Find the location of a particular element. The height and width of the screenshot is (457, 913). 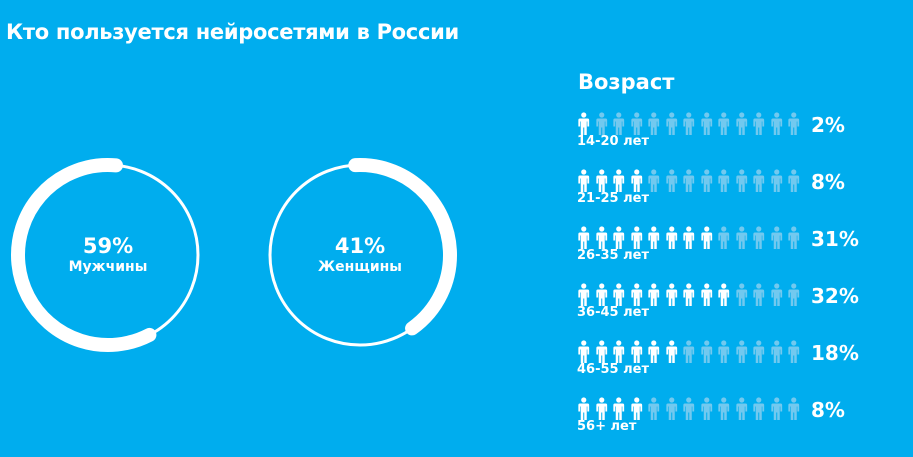

female-donut-chart: 41% Женщины is located at coordinates (360, 255).